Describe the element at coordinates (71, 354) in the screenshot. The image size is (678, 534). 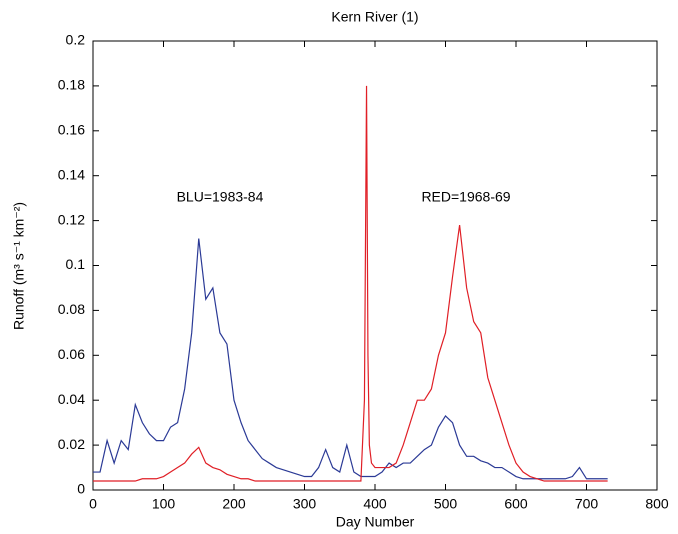
I see `y-tick-label: 0.06` at that location.